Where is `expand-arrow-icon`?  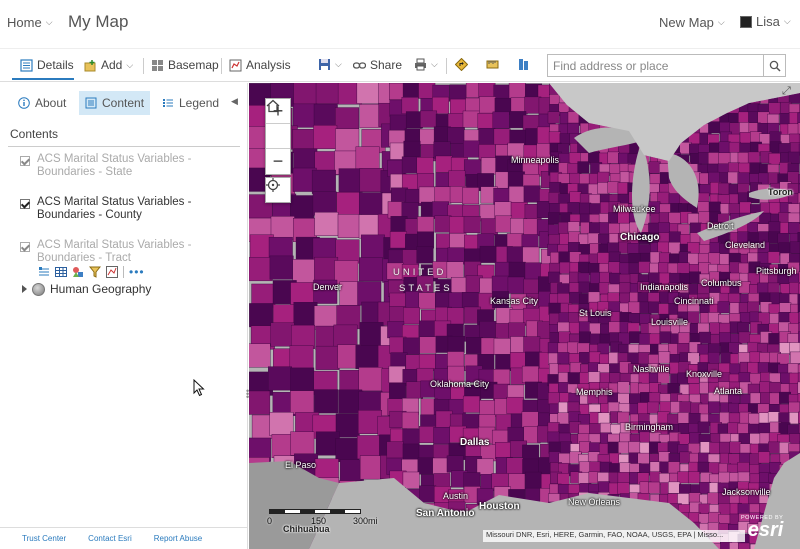 expand-arrow-icon is located at coordinates (24, 289).